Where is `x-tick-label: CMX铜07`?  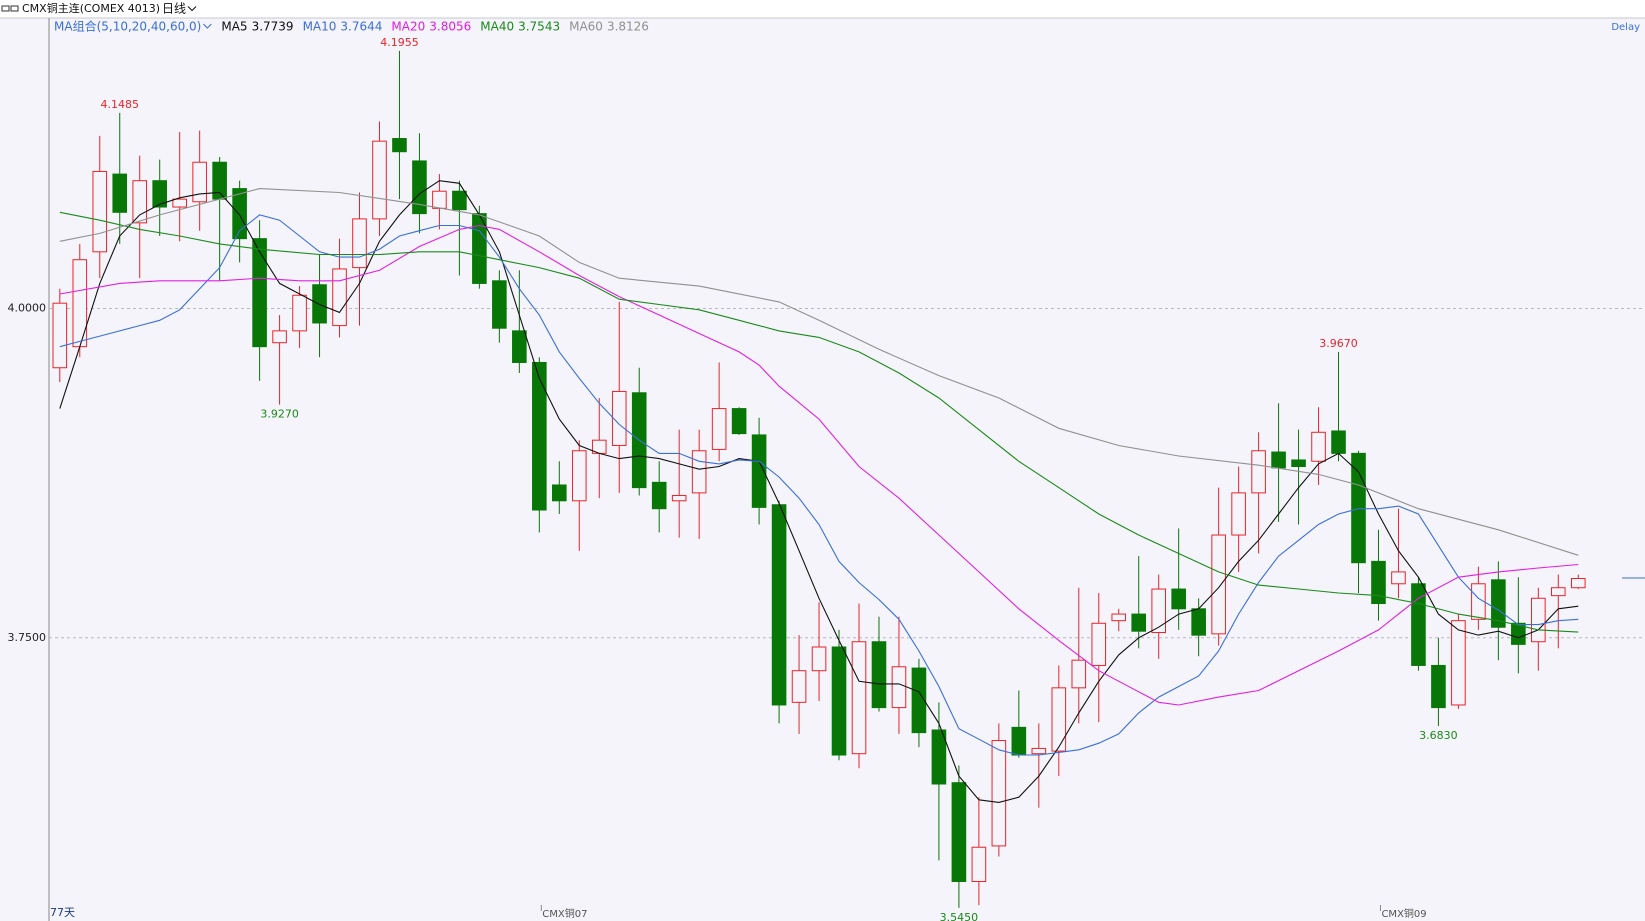
x-tick-label: CMX铜07 is located at coordinates (564, 914).